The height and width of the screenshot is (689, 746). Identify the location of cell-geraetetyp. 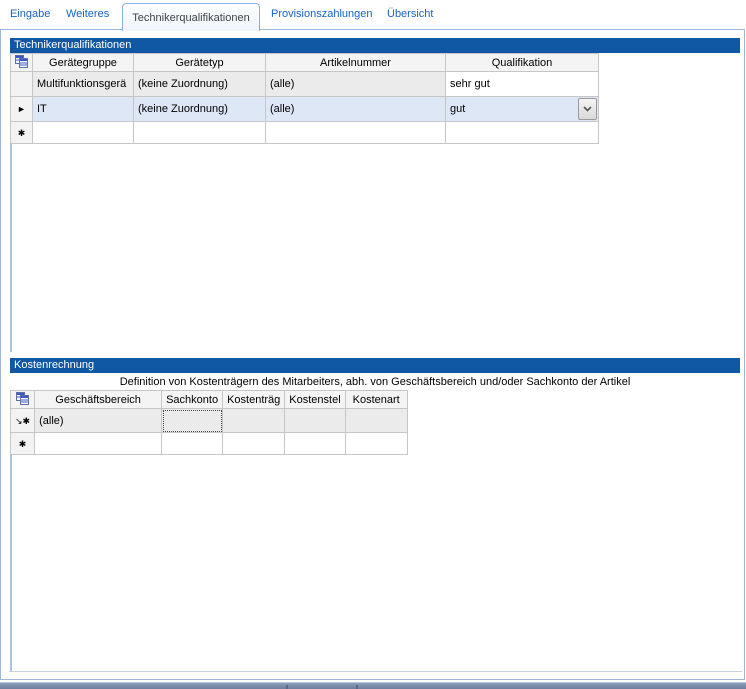
(199, 132).